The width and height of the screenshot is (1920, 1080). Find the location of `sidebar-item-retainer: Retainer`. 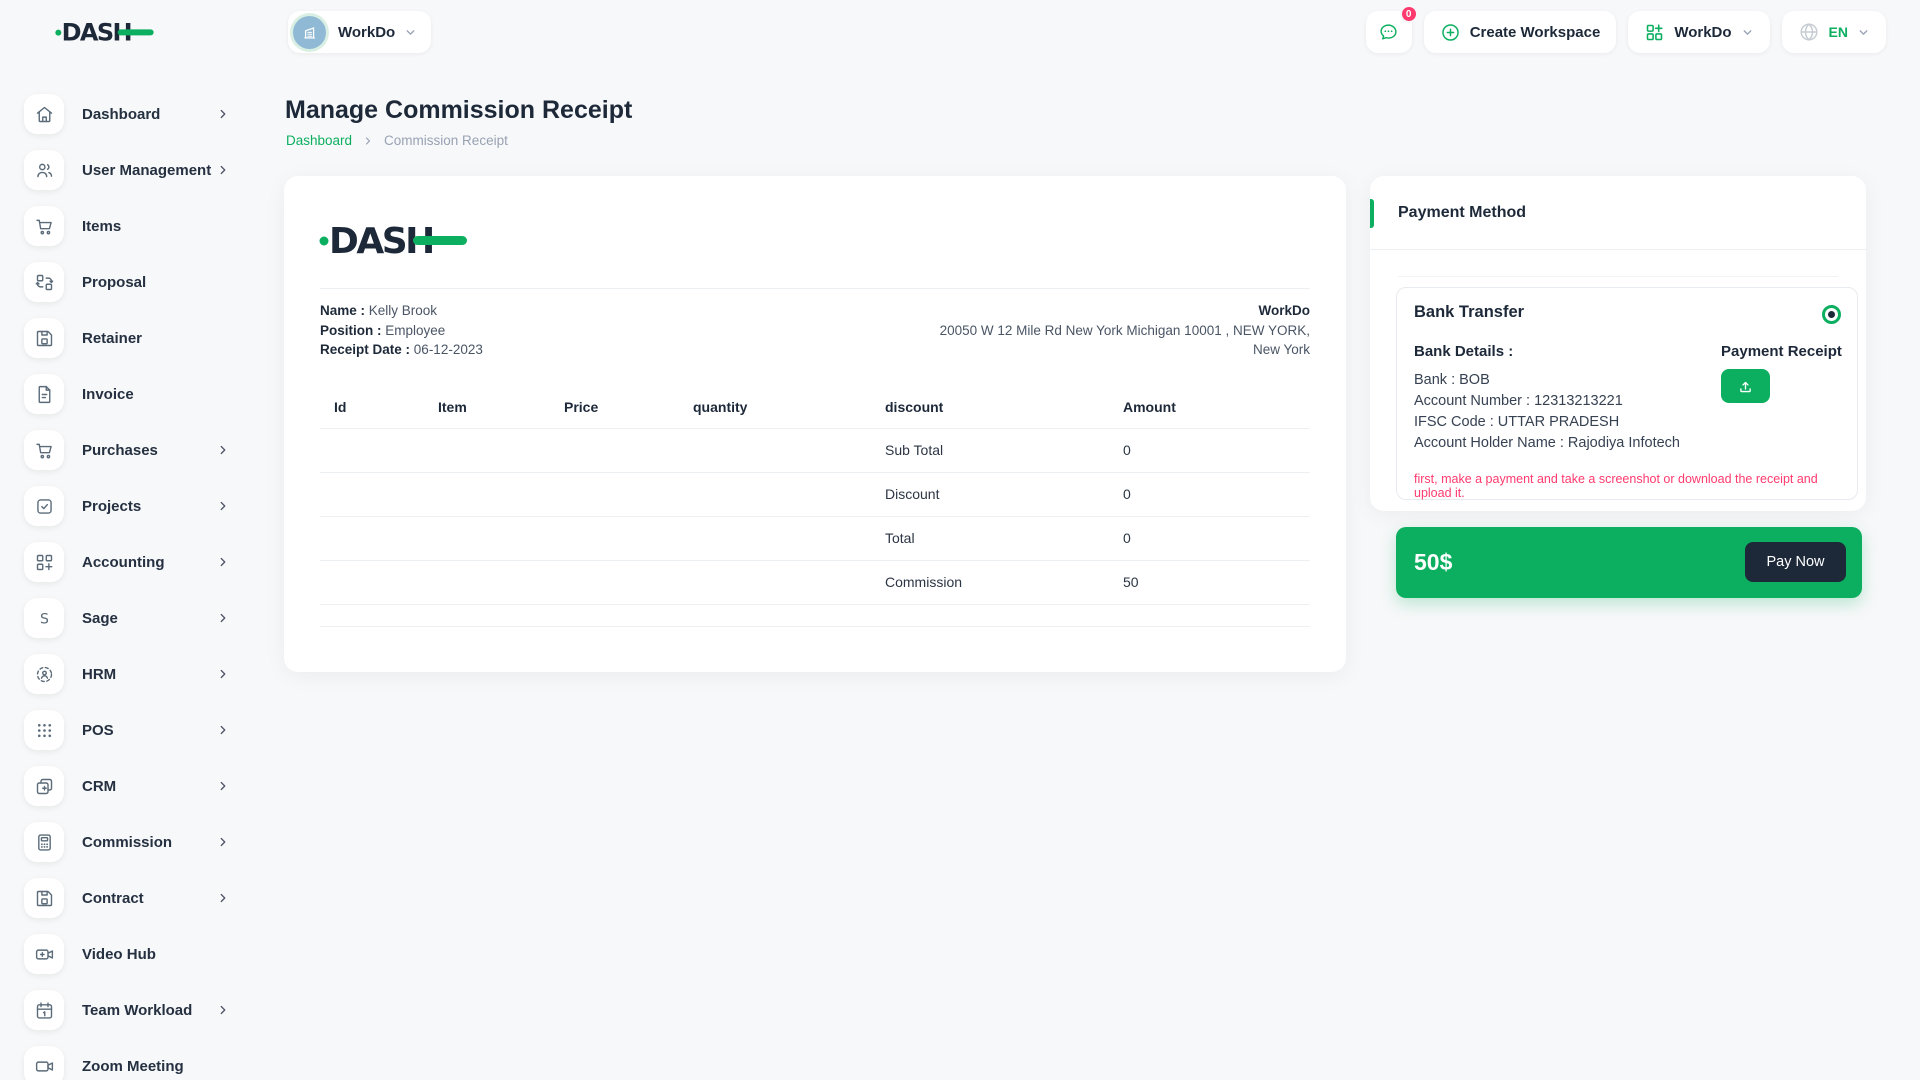

sidebar-item-retainer: Retainer is located at coordinates (127, 338).